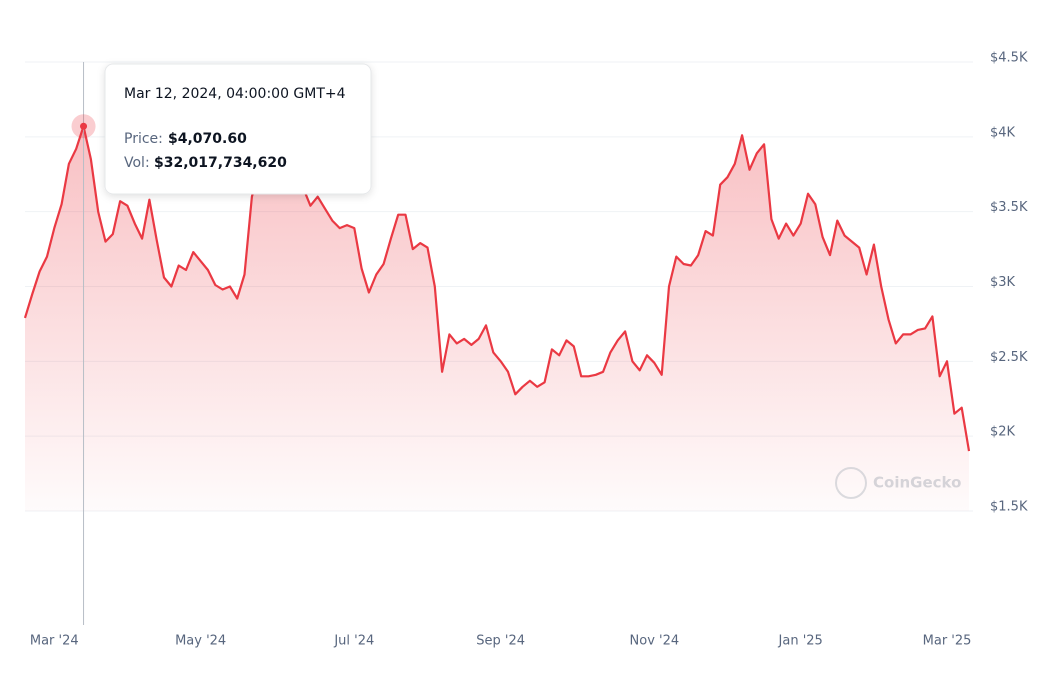 The width and height of the screenshot is (1040, 674). Describe the element at coordinates (235, 94) in the screenshot. I see `tooltip-date: Mar 12, 2024, 04:00:00 GMT+4` at that location.